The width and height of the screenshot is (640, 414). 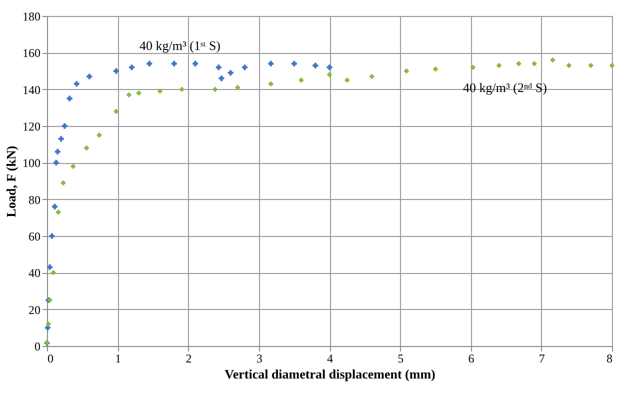 What do you see at coordinates (34, 199) in the screenshot?
I see `y-tick-label: 80` at bounding box center [34, 199].